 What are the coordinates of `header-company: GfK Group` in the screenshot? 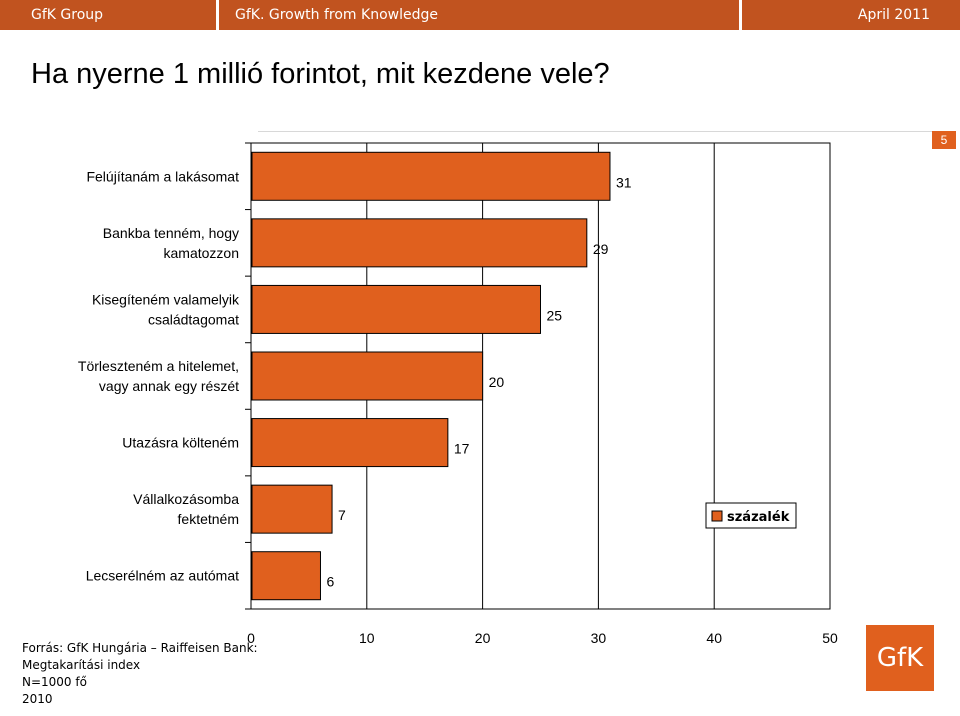 It's located at (108, 15).